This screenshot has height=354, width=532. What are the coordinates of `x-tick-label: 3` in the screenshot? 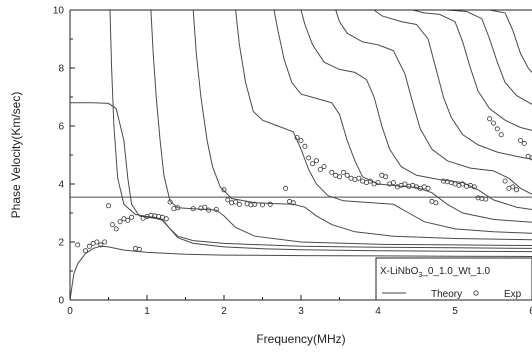 It's located at (301, 311).